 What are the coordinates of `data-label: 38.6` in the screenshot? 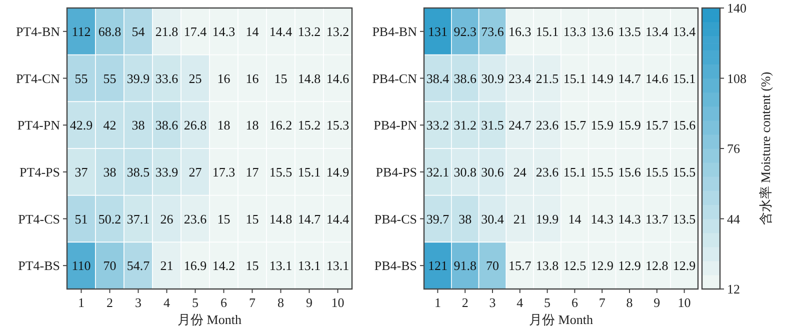 It's located at (465, 78).